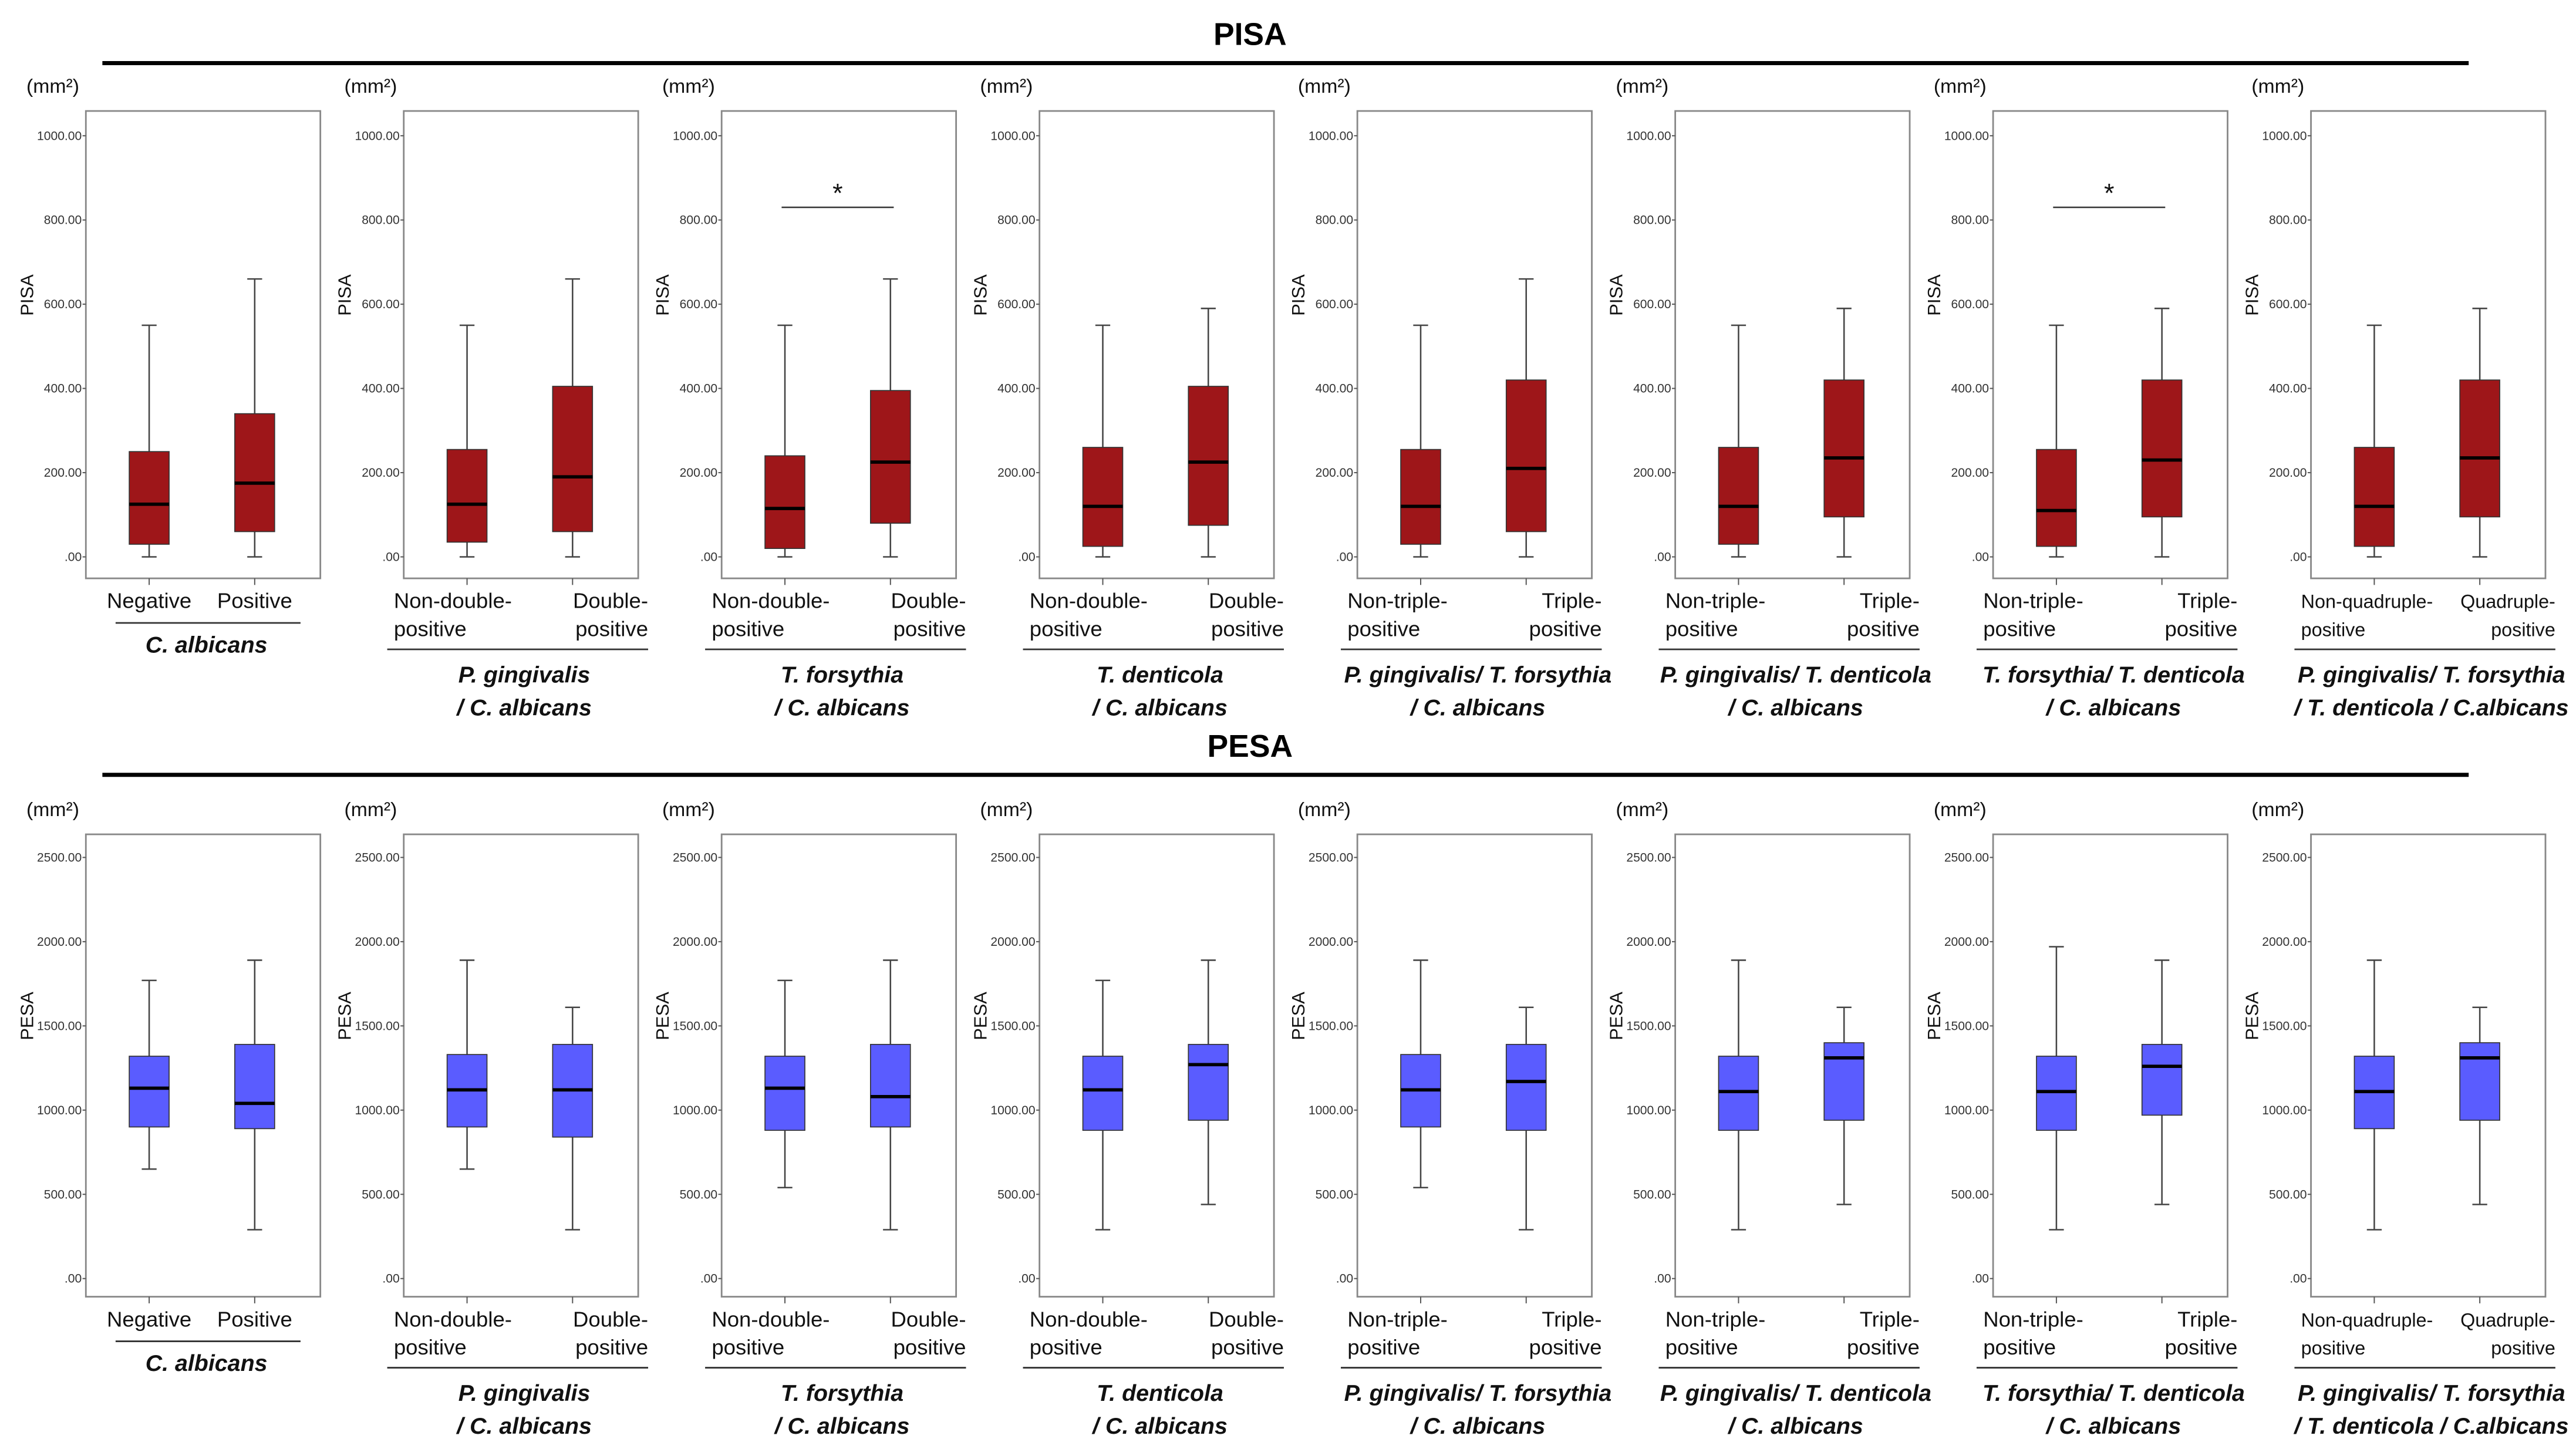  I want to click on group-label: T. forsythia, so click(842, 675).